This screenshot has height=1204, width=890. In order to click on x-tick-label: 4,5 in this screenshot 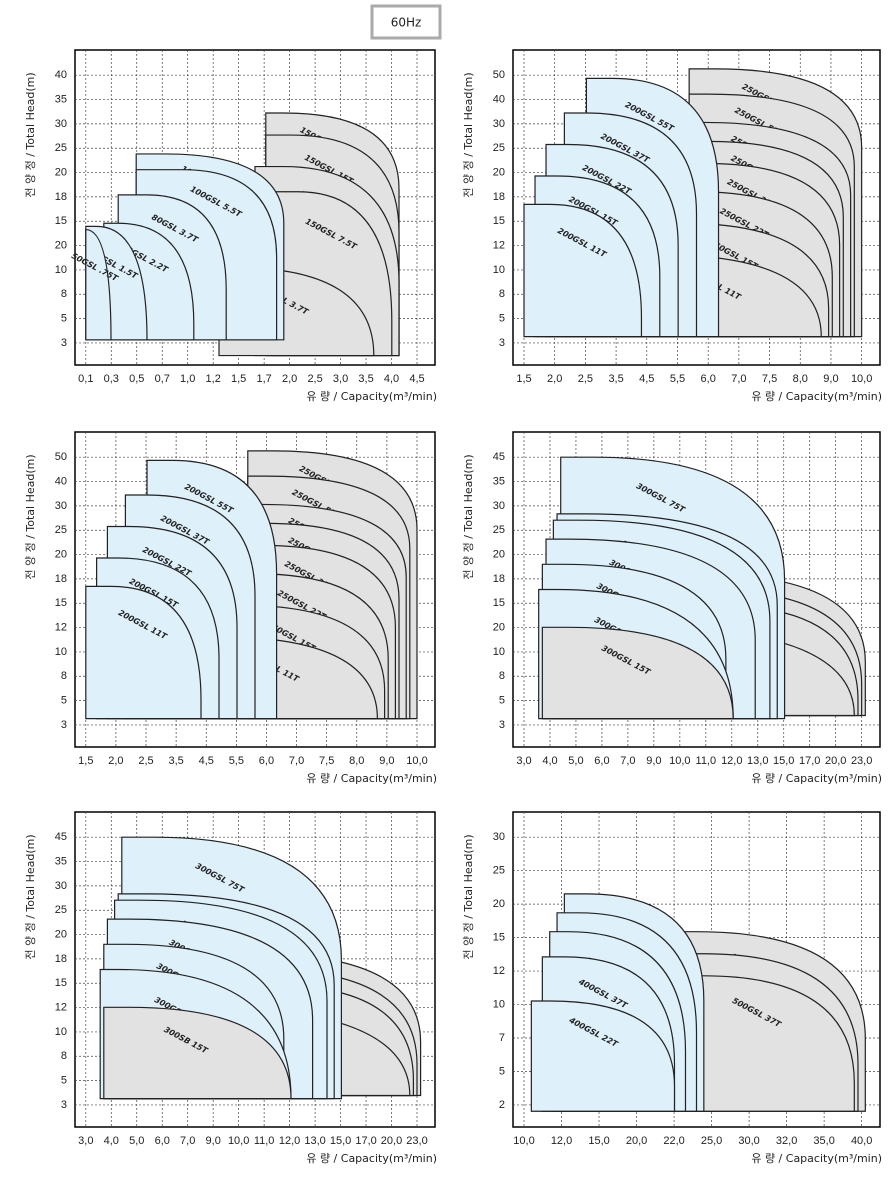, I will do `click(416, 379)`.